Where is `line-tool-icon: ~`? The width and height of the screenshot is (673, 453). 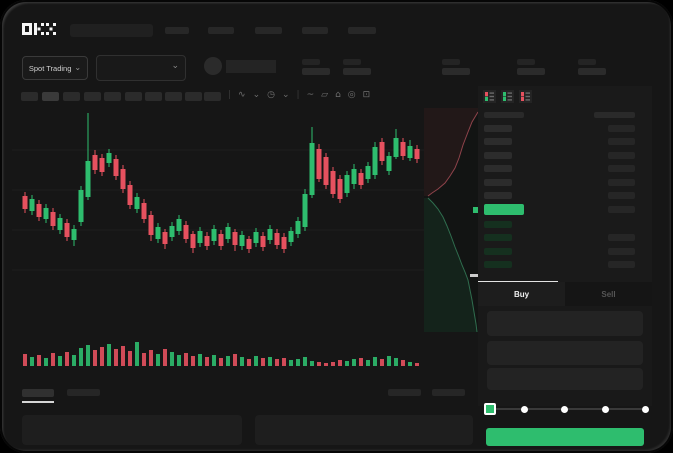
line-tool-icon: ~ is located at coordinates (310, 95).